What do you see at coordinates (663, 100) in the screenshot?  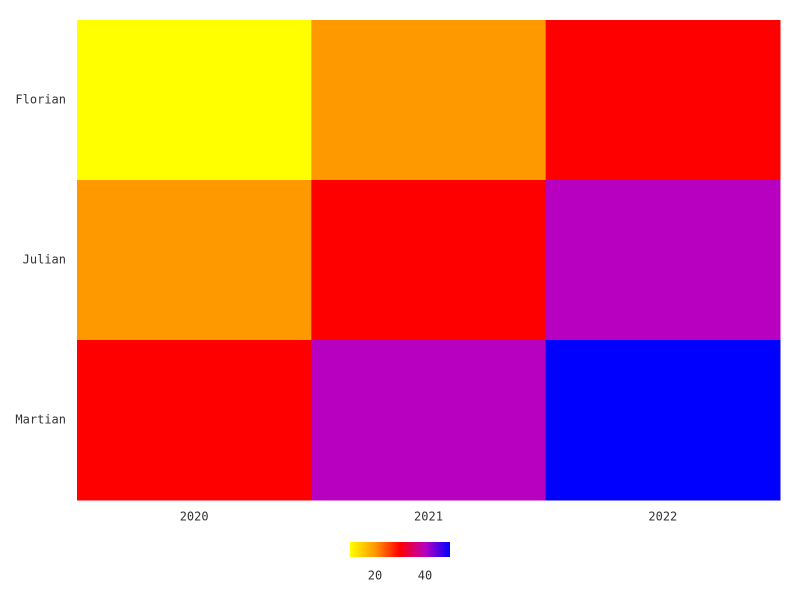 I see `heatmap-cell-florian-2022` at bounding box center [663, 100].